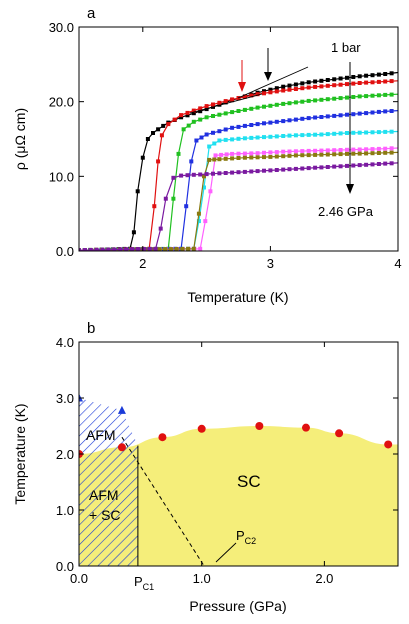 The width and height of the screenshot is (409, 624). I want to click on panel-b-xtick-label: 0.0, so click(79, 578).